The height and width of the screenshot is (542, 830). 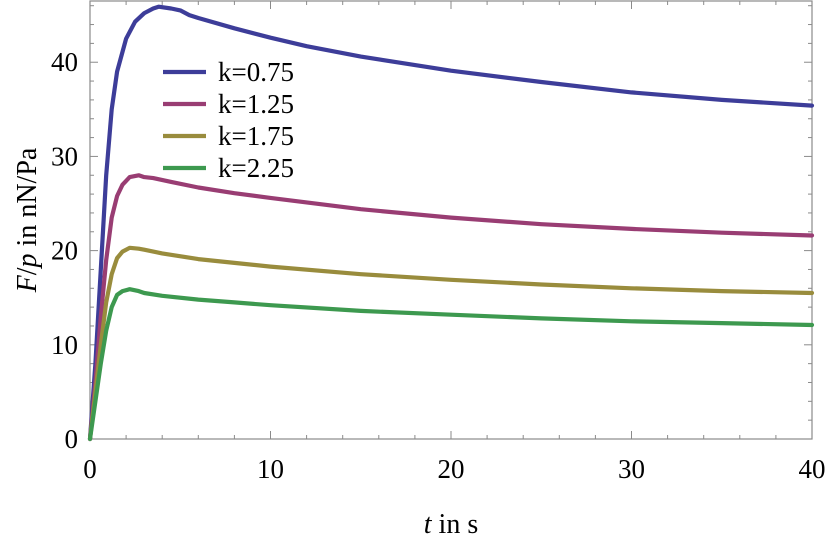 I want to click on y-tick-label: 0, so click(x=72, y=439).